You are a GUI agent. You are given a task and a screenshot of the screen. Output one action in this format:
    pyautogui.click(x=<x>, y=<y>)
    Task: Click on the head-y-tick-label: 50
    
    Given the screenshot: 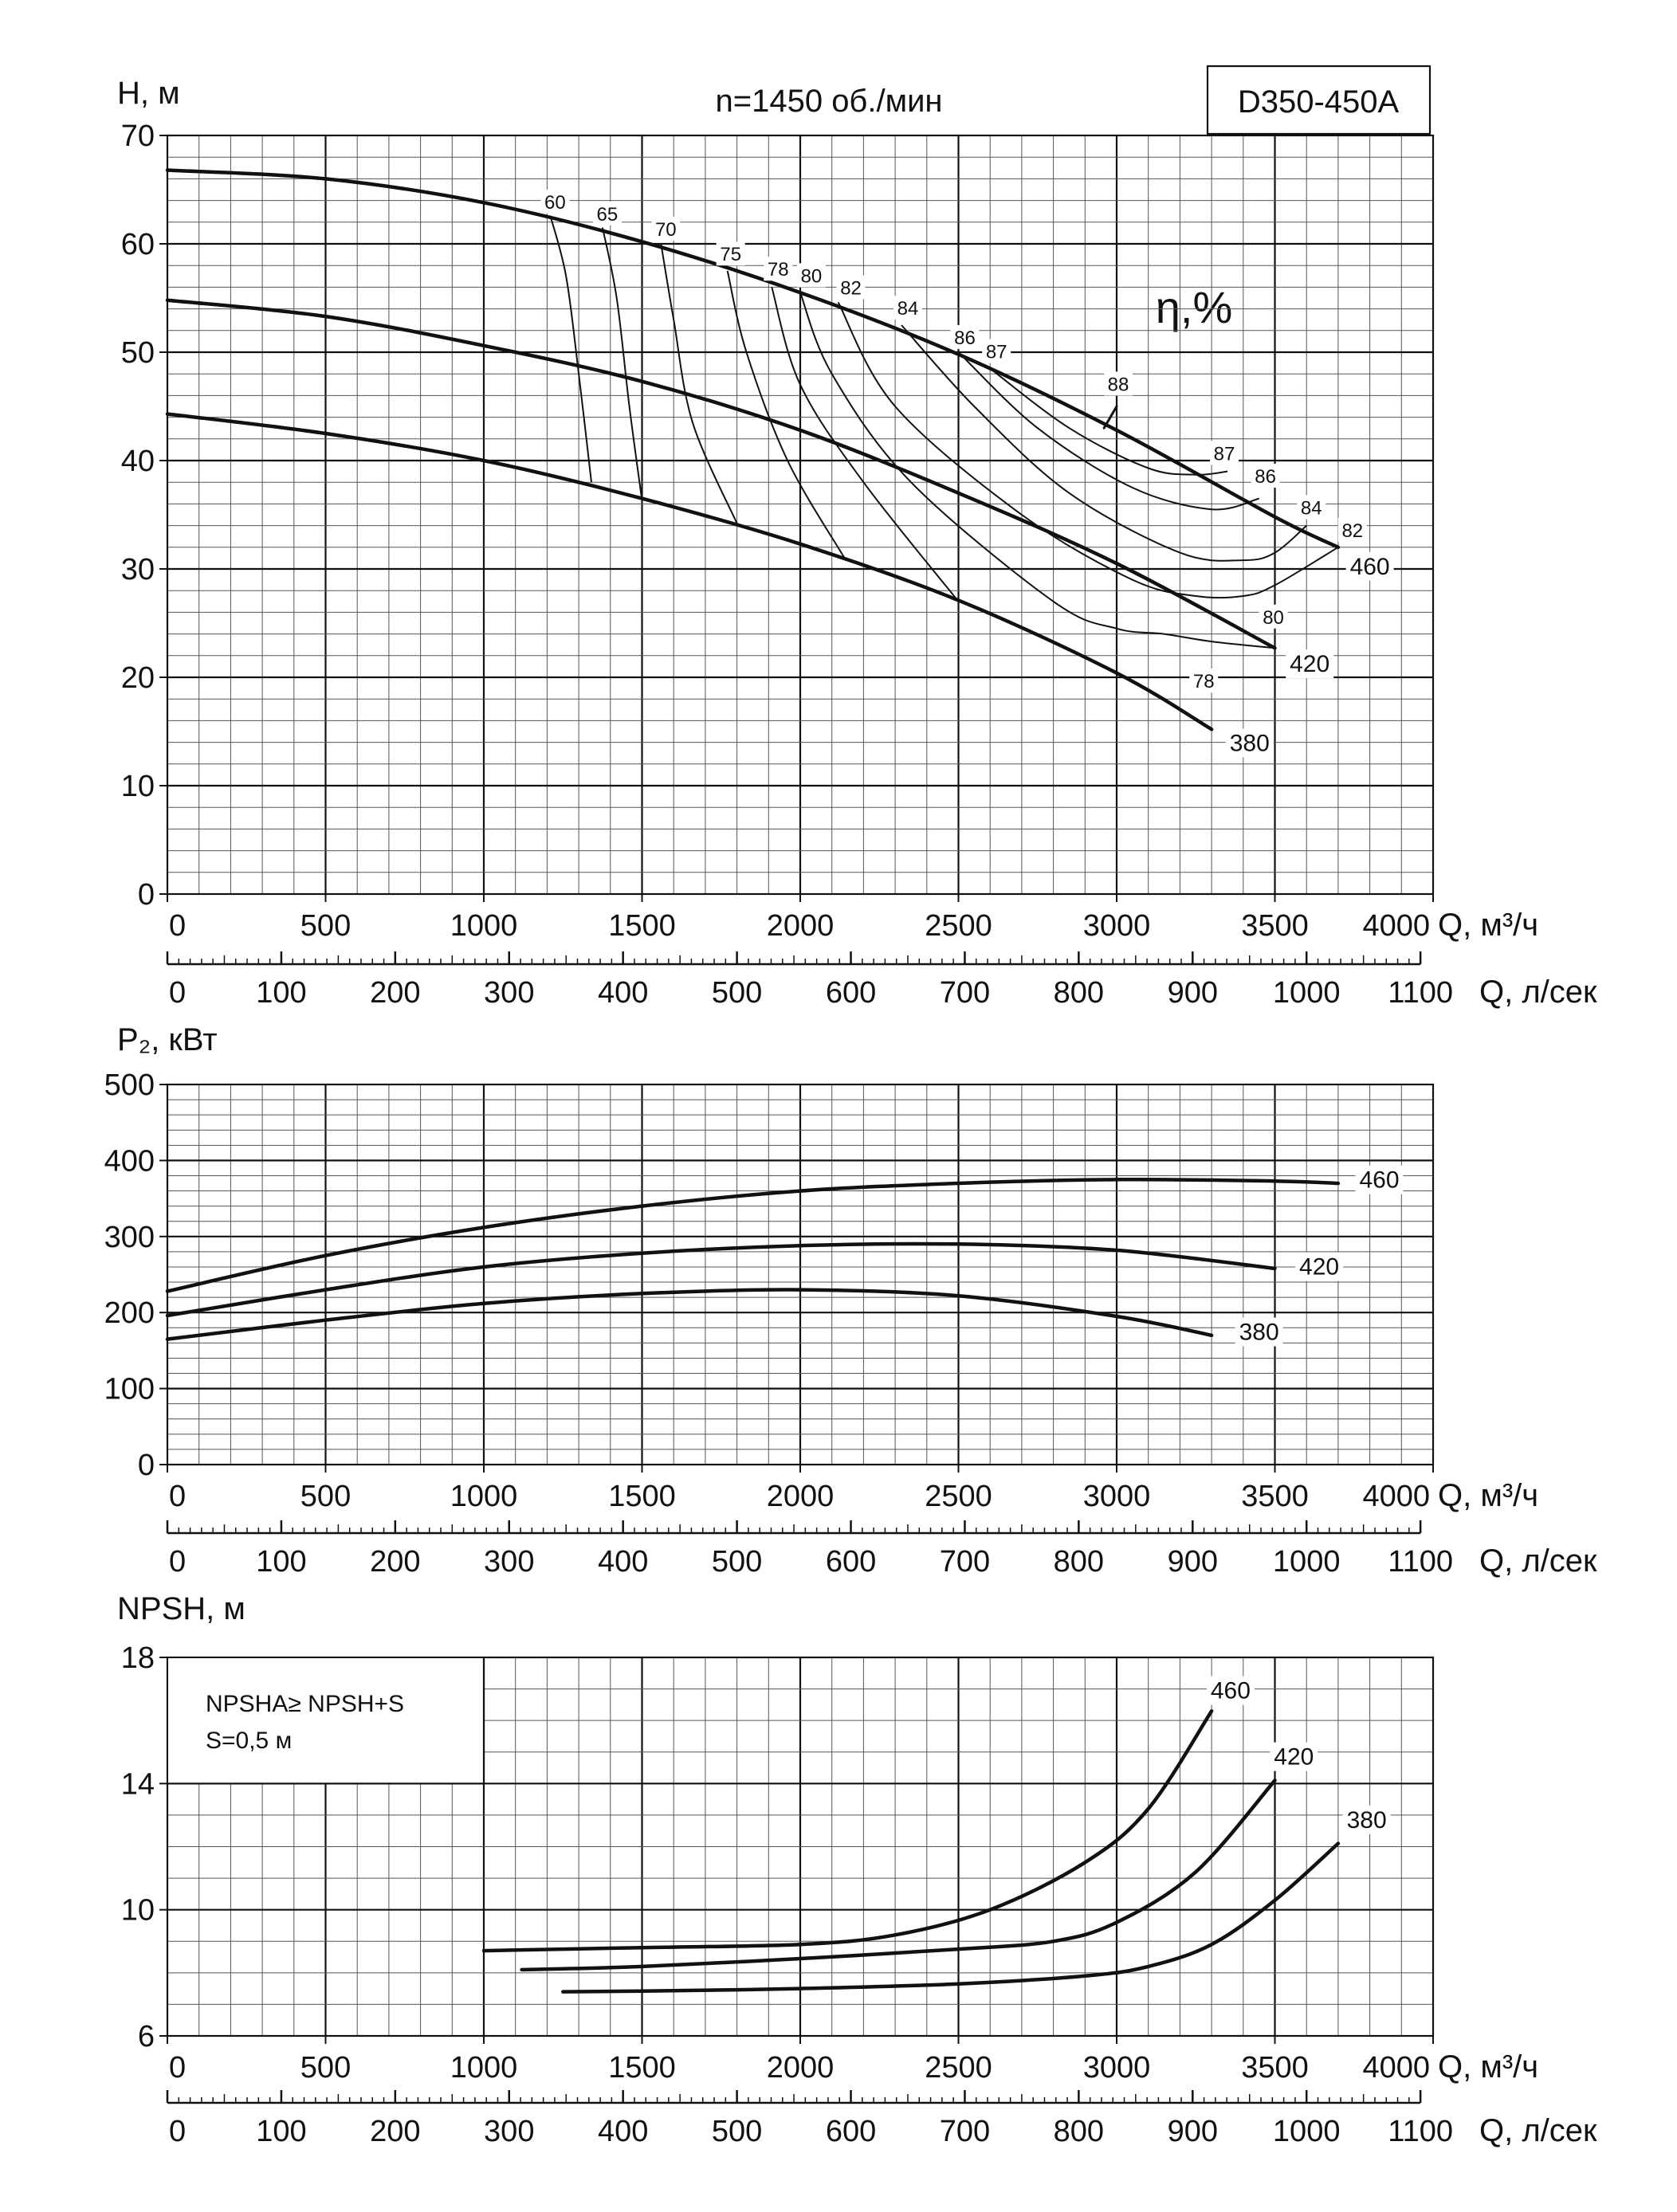 What is the action you would take?
    pyautogui.click(x=138, y=353)
    